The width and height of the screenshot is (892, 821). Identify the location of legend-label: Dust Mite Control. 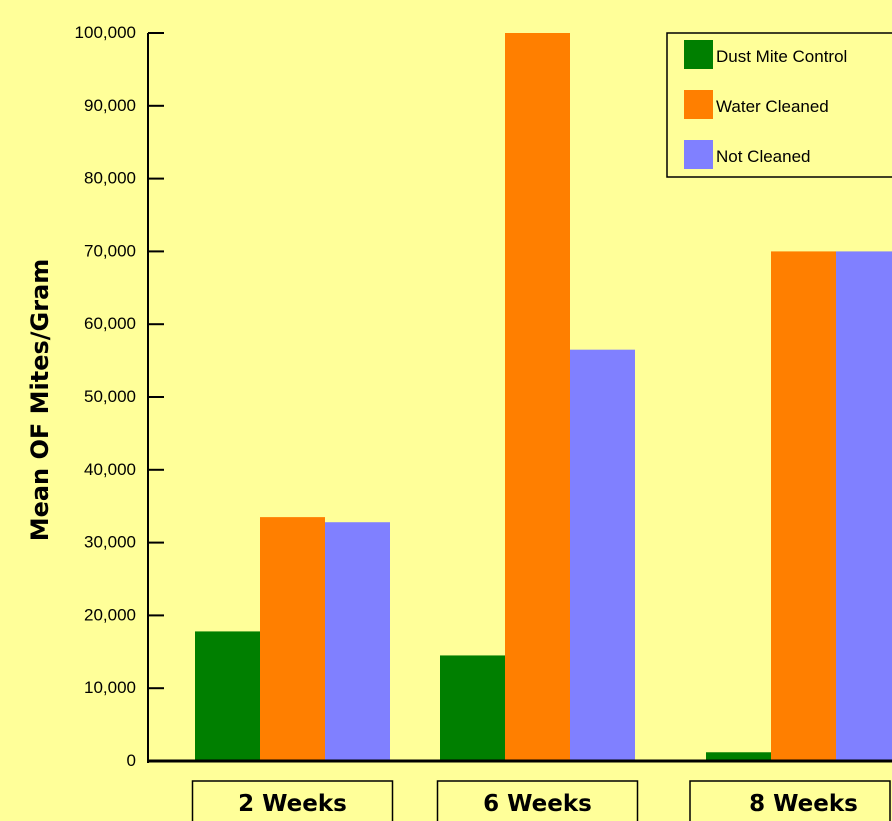
(781, 56).